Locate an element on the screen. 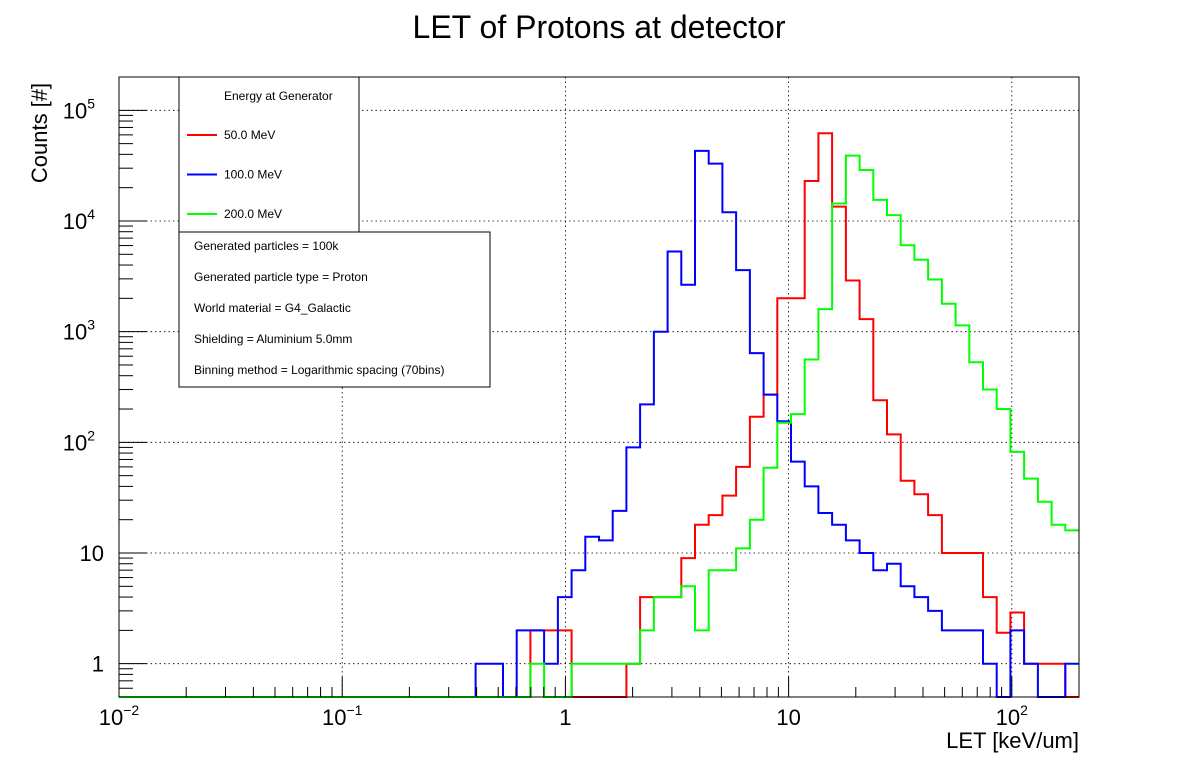 The height and width of the screenshot is (775, 1198). legend-label: 50.0 MeV is located at coordinates (249, 135).